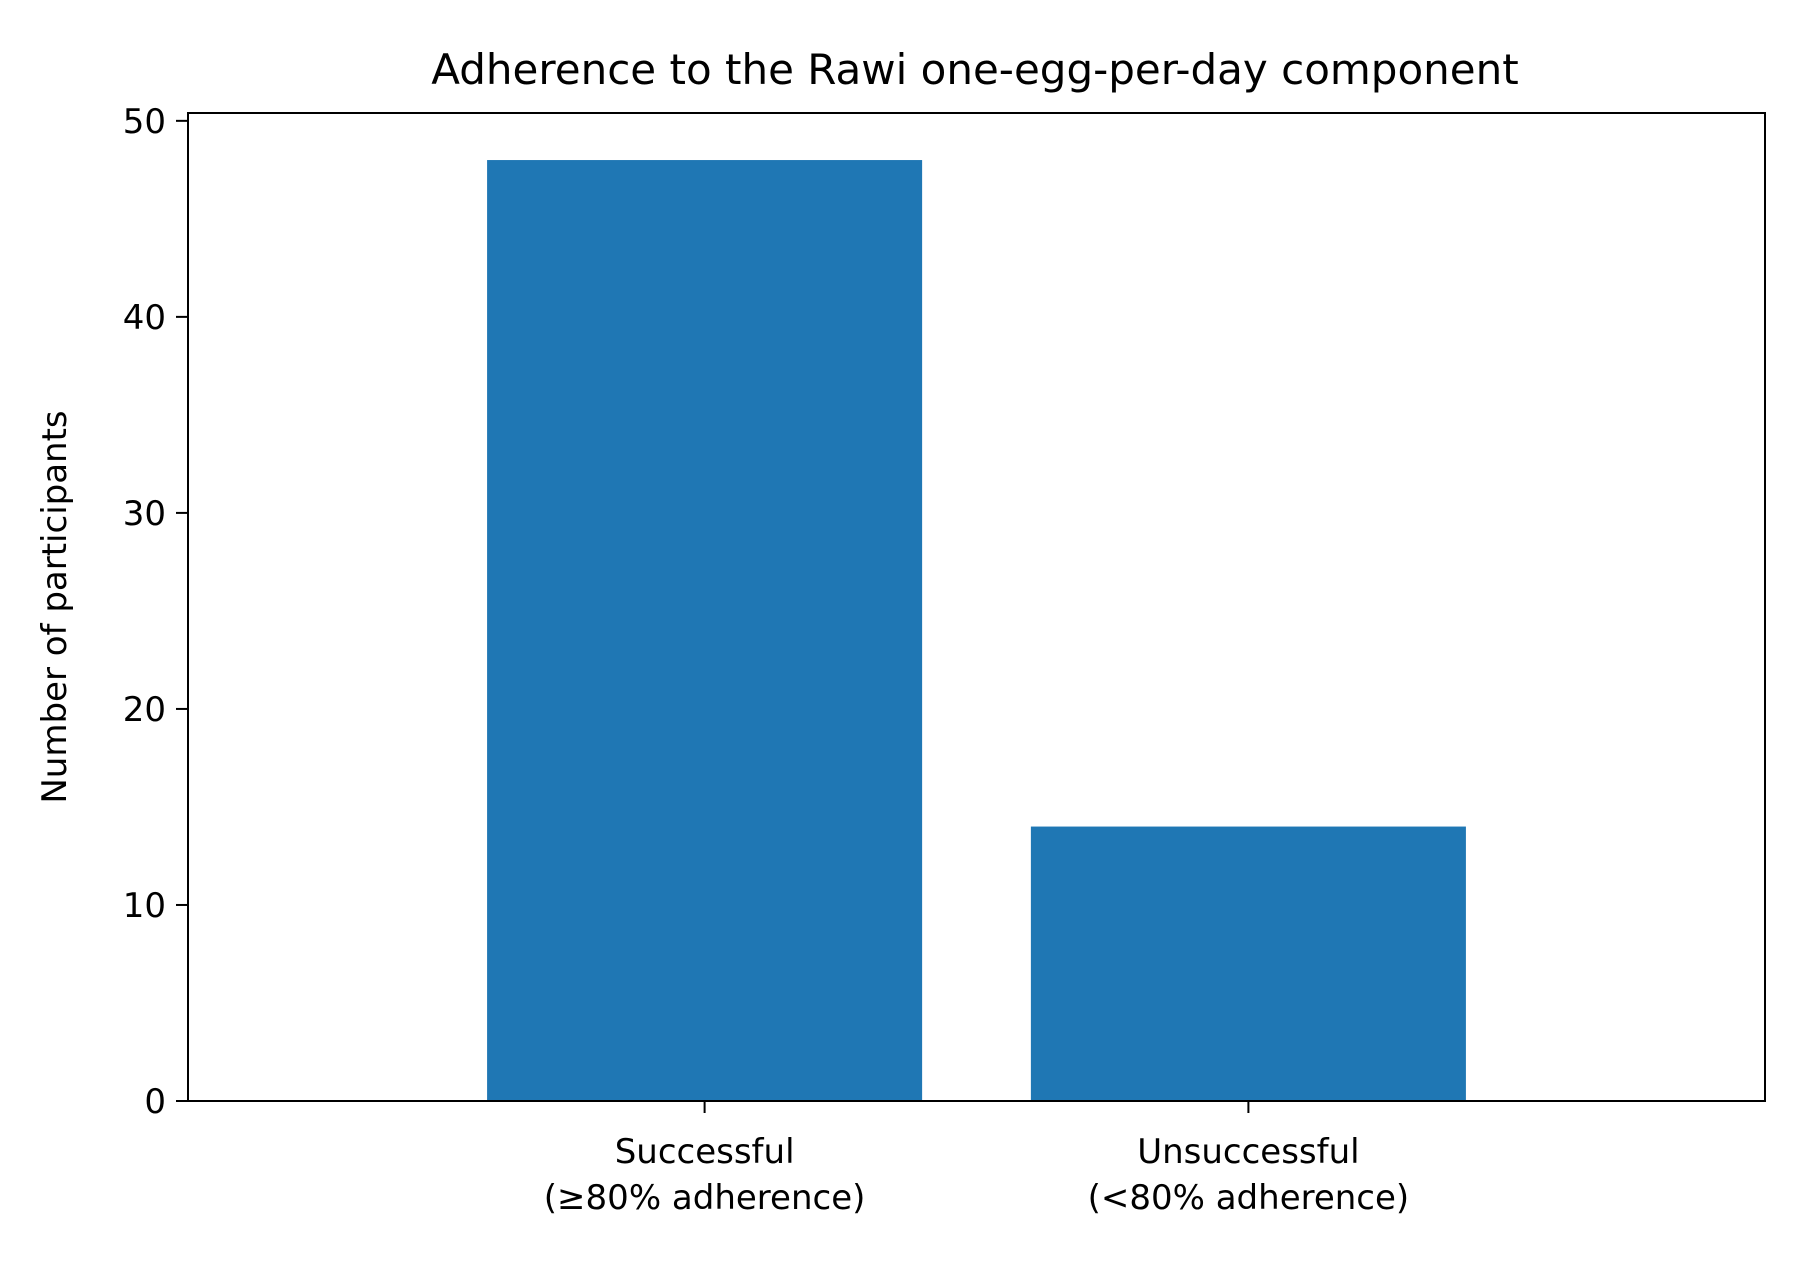 This screenshot has height=1264, width=1800. I want to click on y-tick-label: 30, so click(144, 514).